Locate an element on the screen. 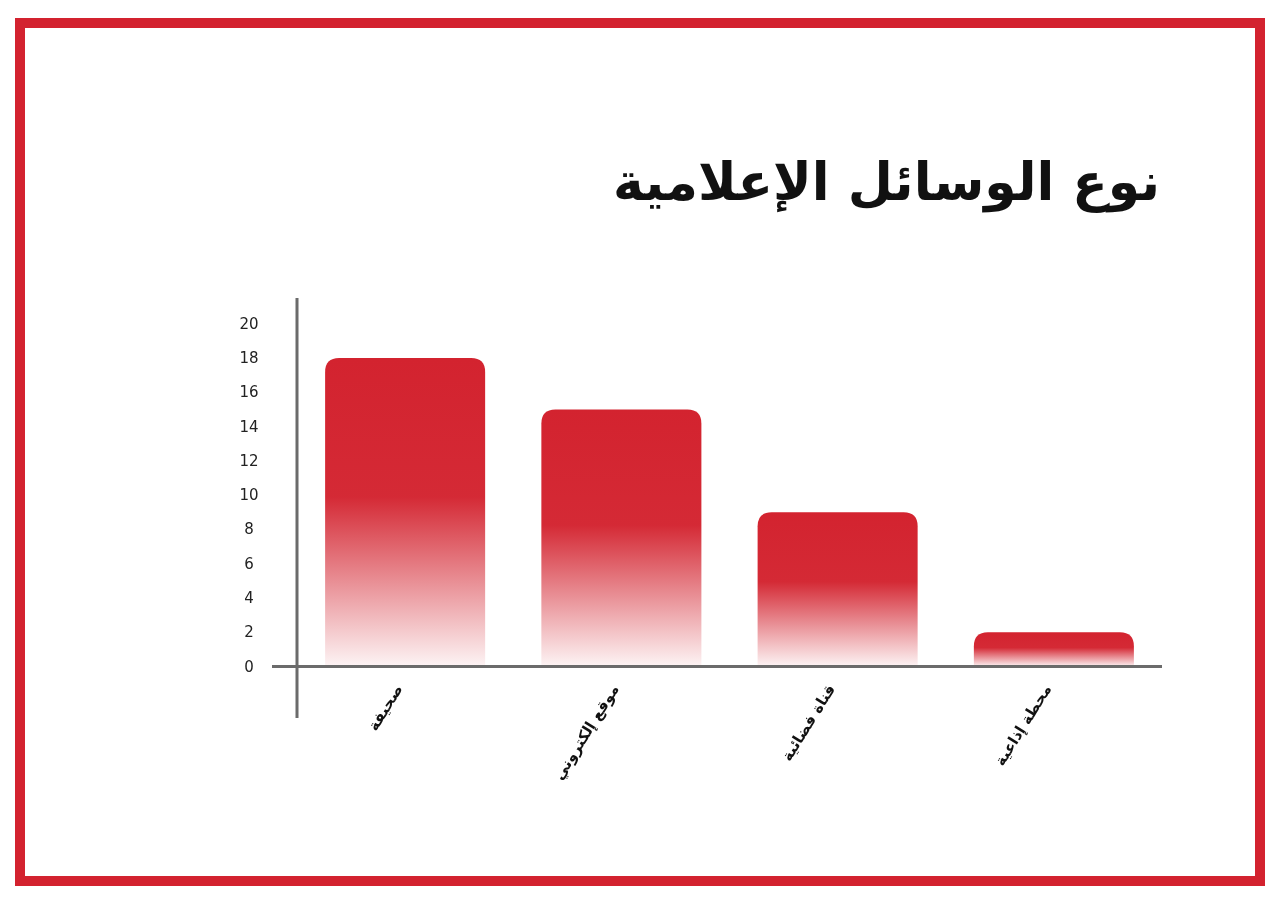  y-tick-label: 14 is located at coordinates (249, 426).